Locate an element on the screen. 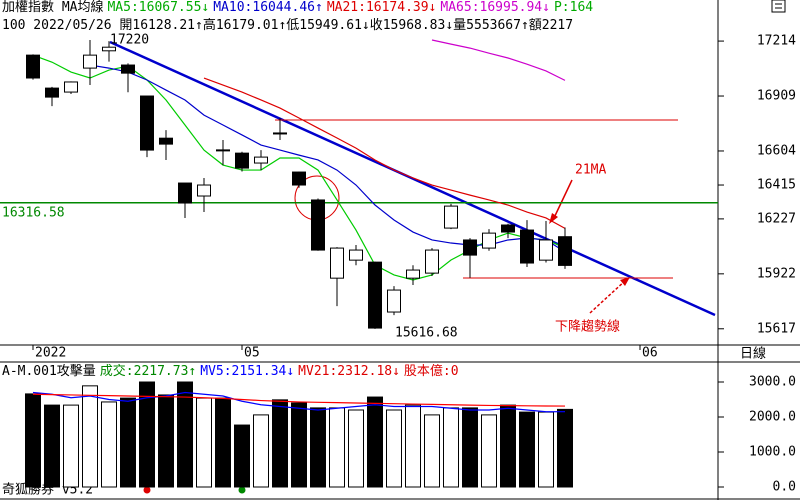  legend-entry: MA21:16174.39↓ is located at coordinates (381, 7).